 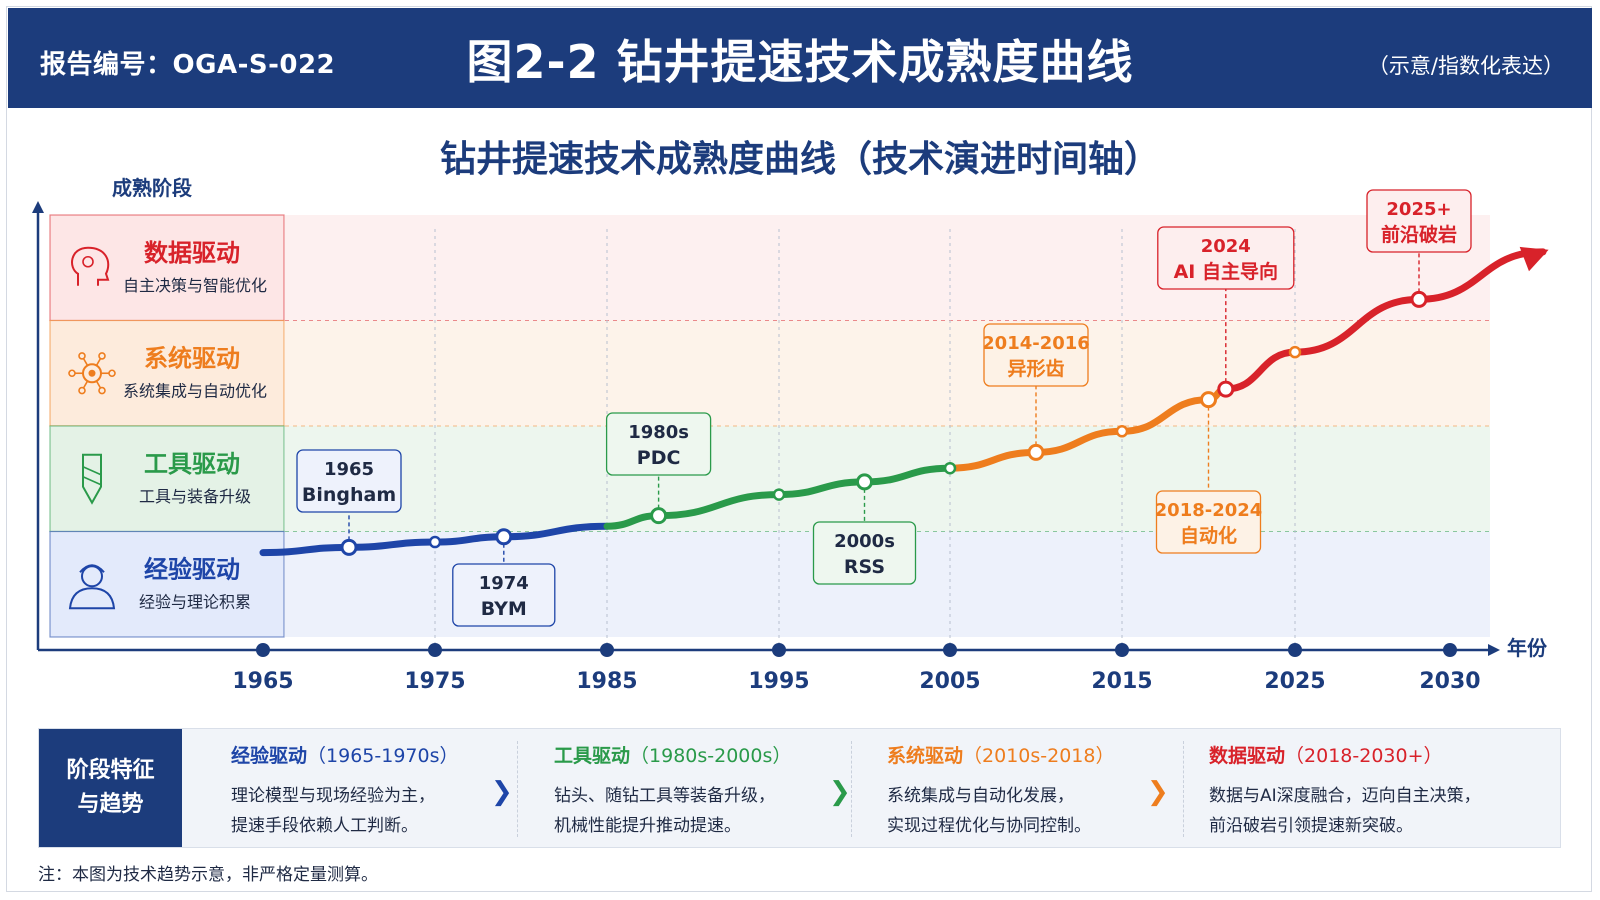 I want to click on brain-icon-detail, so click(x=88, y=261).